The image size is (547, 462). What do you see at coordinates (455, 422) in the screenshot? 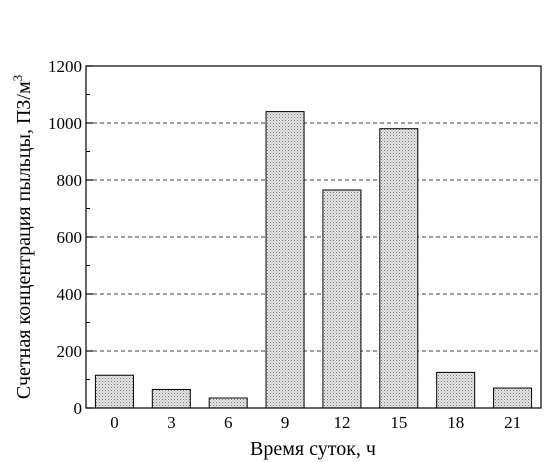
I see `x-tick-label: 18` at bounding box center [455, 422].